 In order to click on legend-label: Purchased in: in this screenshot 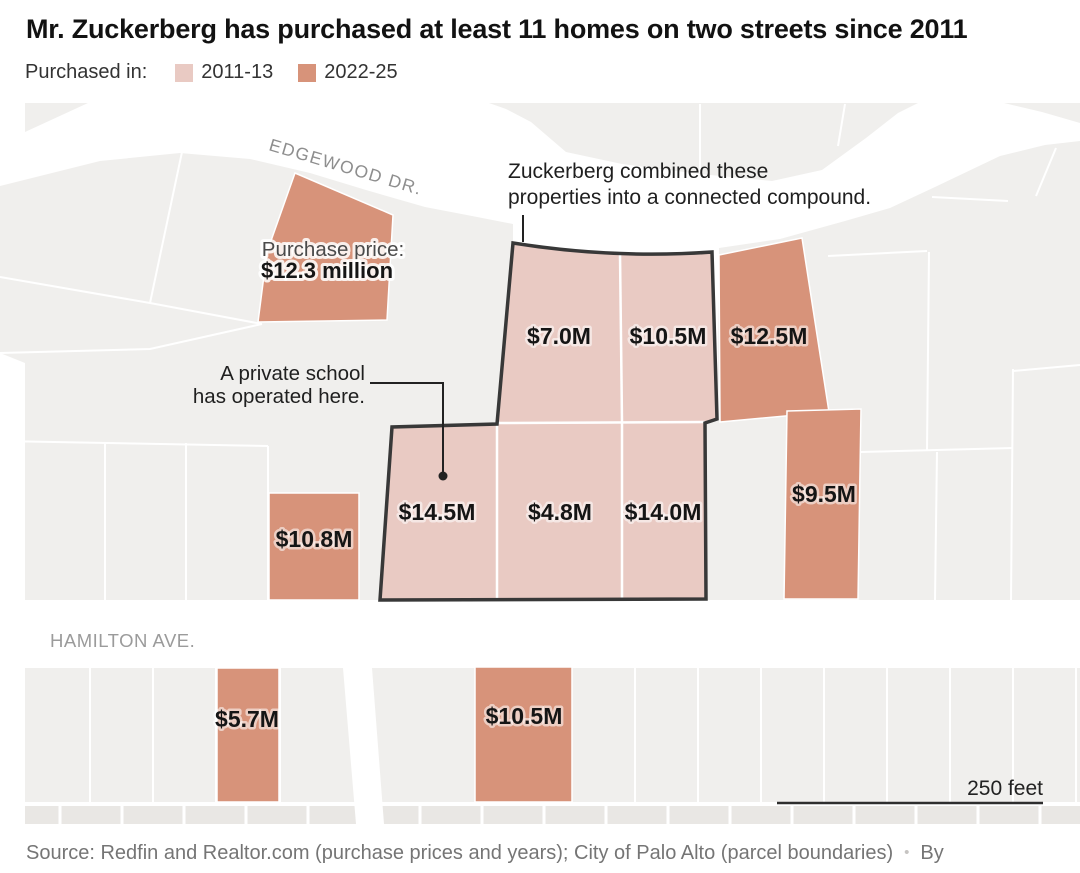, I will do `click(86, 72)`.